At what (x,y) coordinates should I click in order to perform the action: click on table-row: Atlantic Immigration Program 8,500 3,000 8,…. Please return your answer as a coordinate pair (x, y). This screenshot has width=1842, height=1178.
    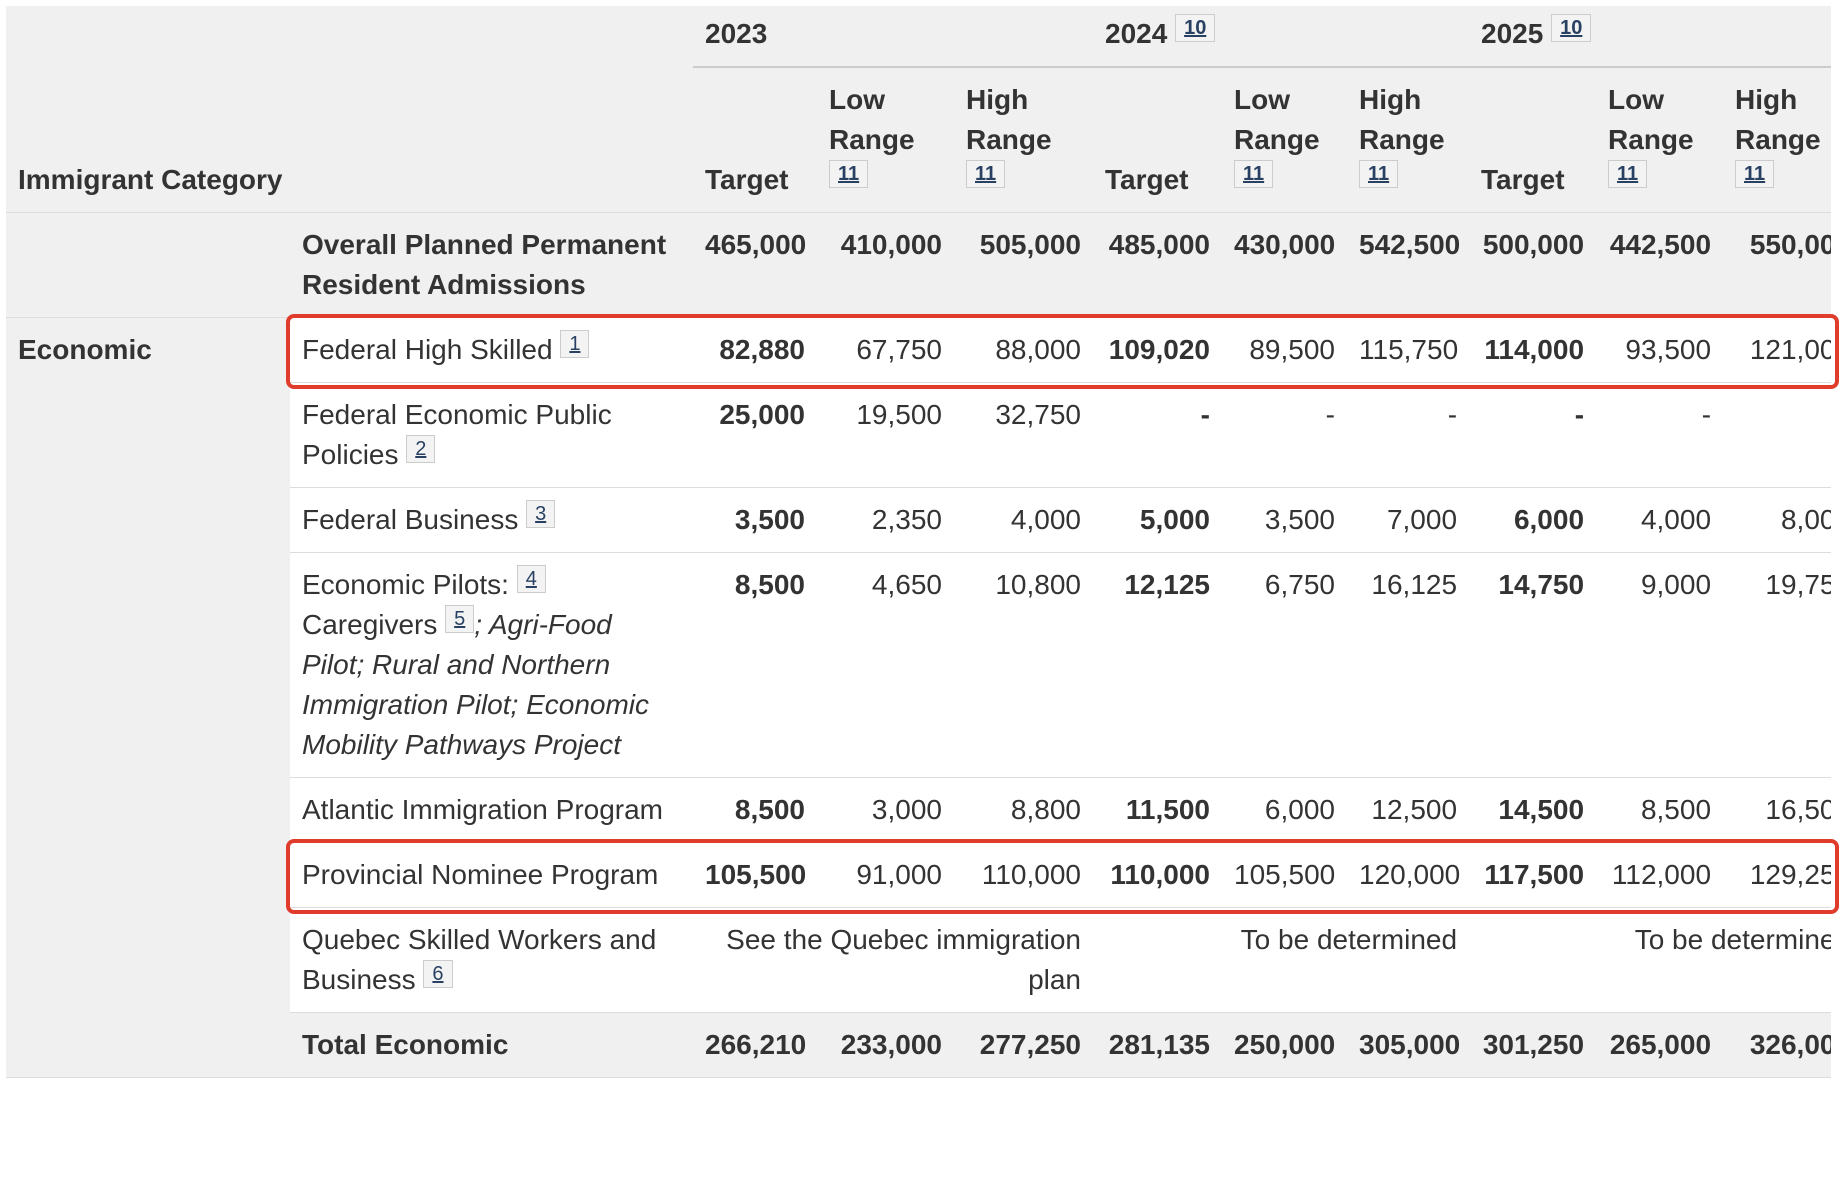
    Looking at the image, I should click on (918, 810).